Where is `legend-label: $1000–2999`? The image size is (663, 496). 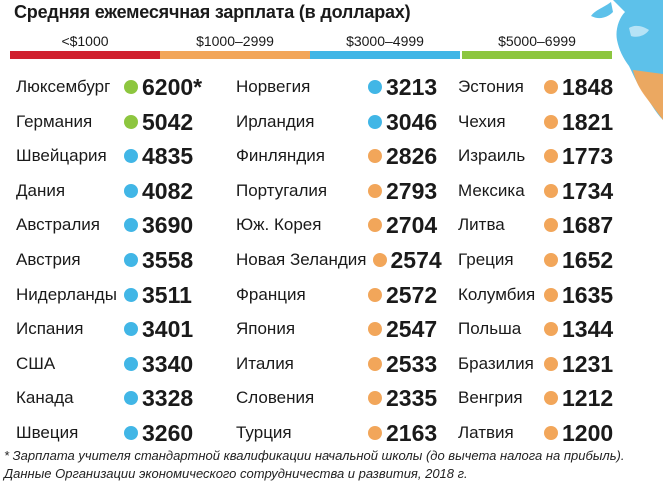 legend-label: $1000–2999 is located at coordinates (235, 41).